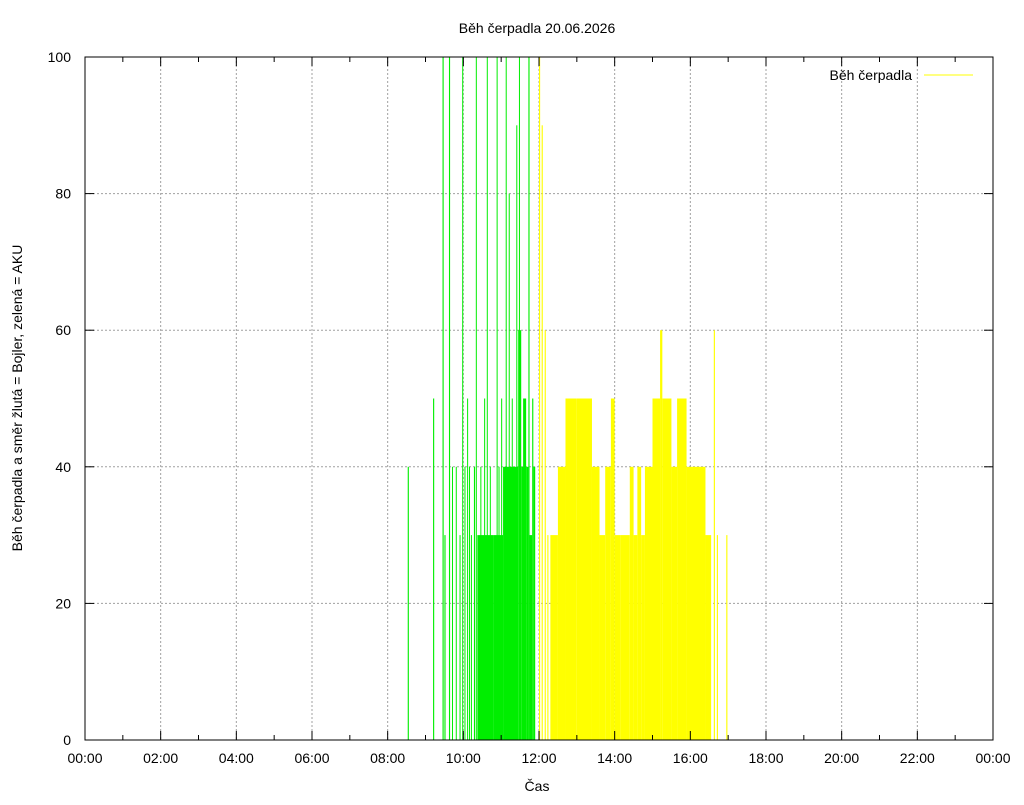 The image size is (1024, 805). What do you see at coordinates (841, 758) in the screenshot?
I see `x-tick-label: 20:00` at bounding box center [841, 758].